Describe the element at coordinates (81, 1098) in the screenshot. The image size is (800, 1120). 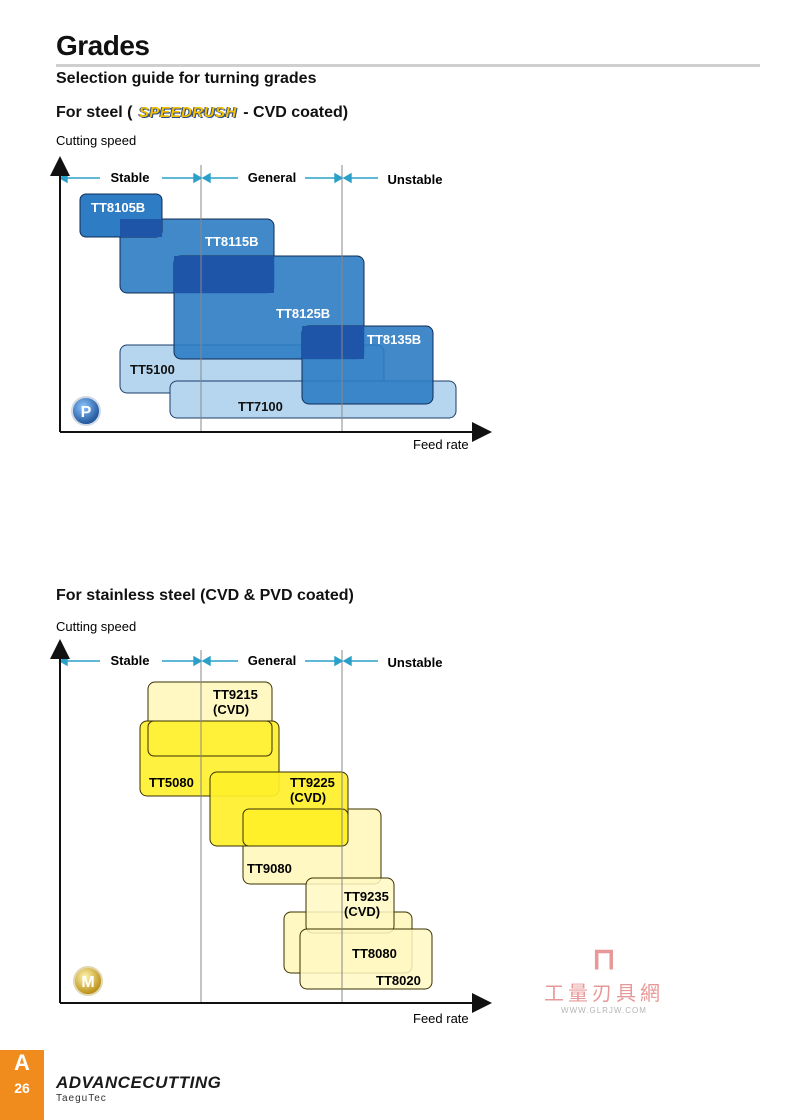
I see `footer-brand-sub: TaeguTec` at that location.